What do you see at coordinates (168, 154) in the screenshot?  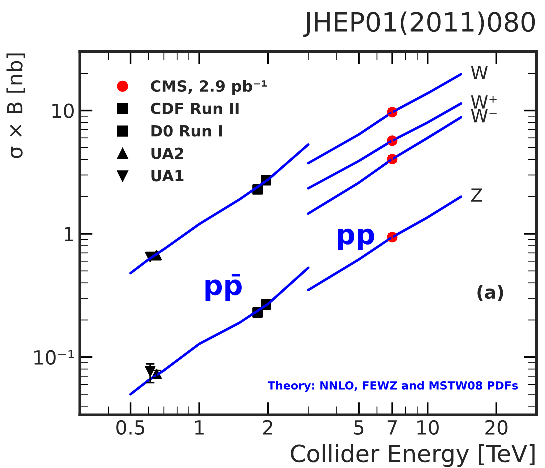 I see `legend-label: UA2` at bounding box center [168, 154].